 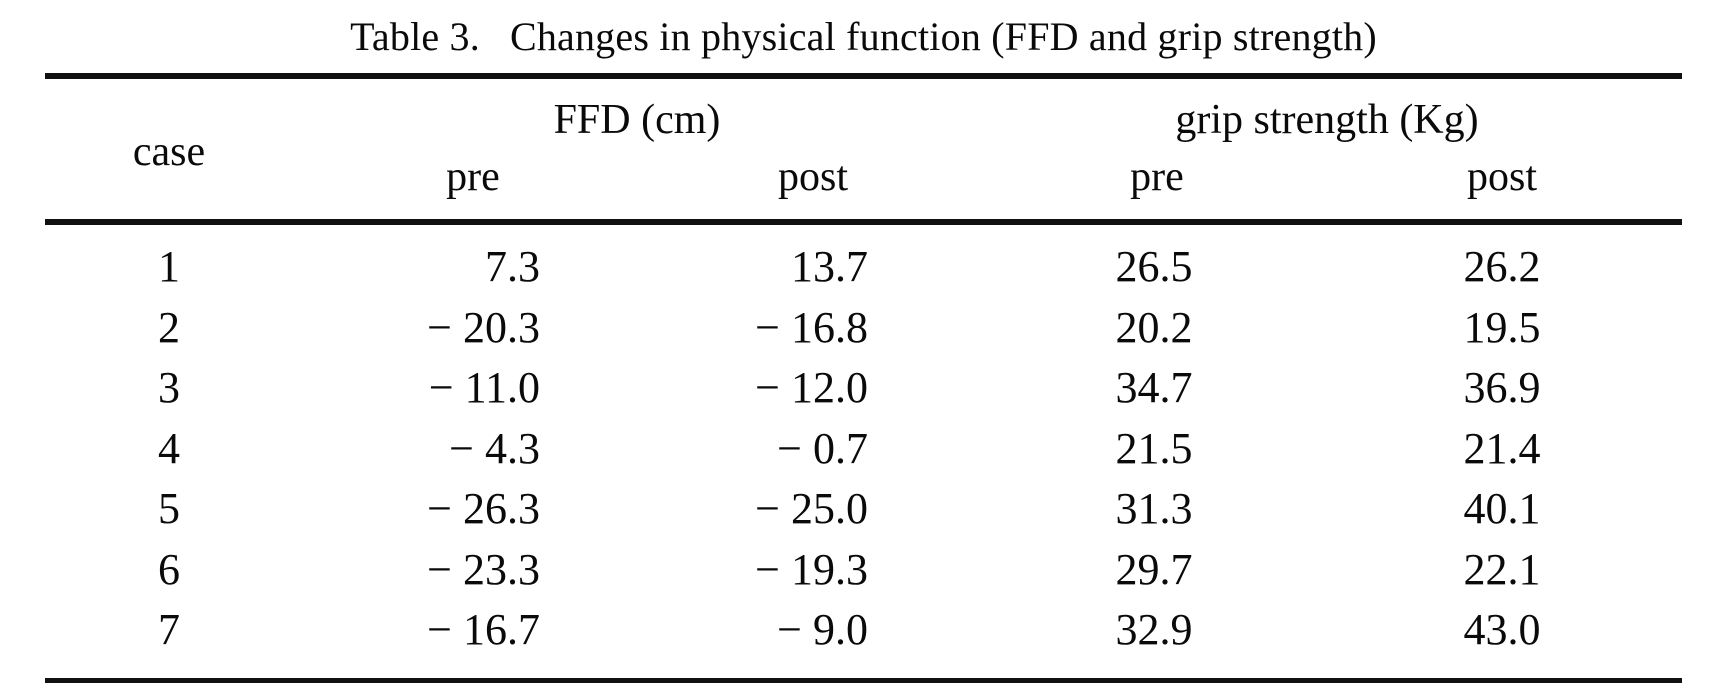 I want to click on cell-ffd-pre: − 11.0, so click(x=484, y=387).